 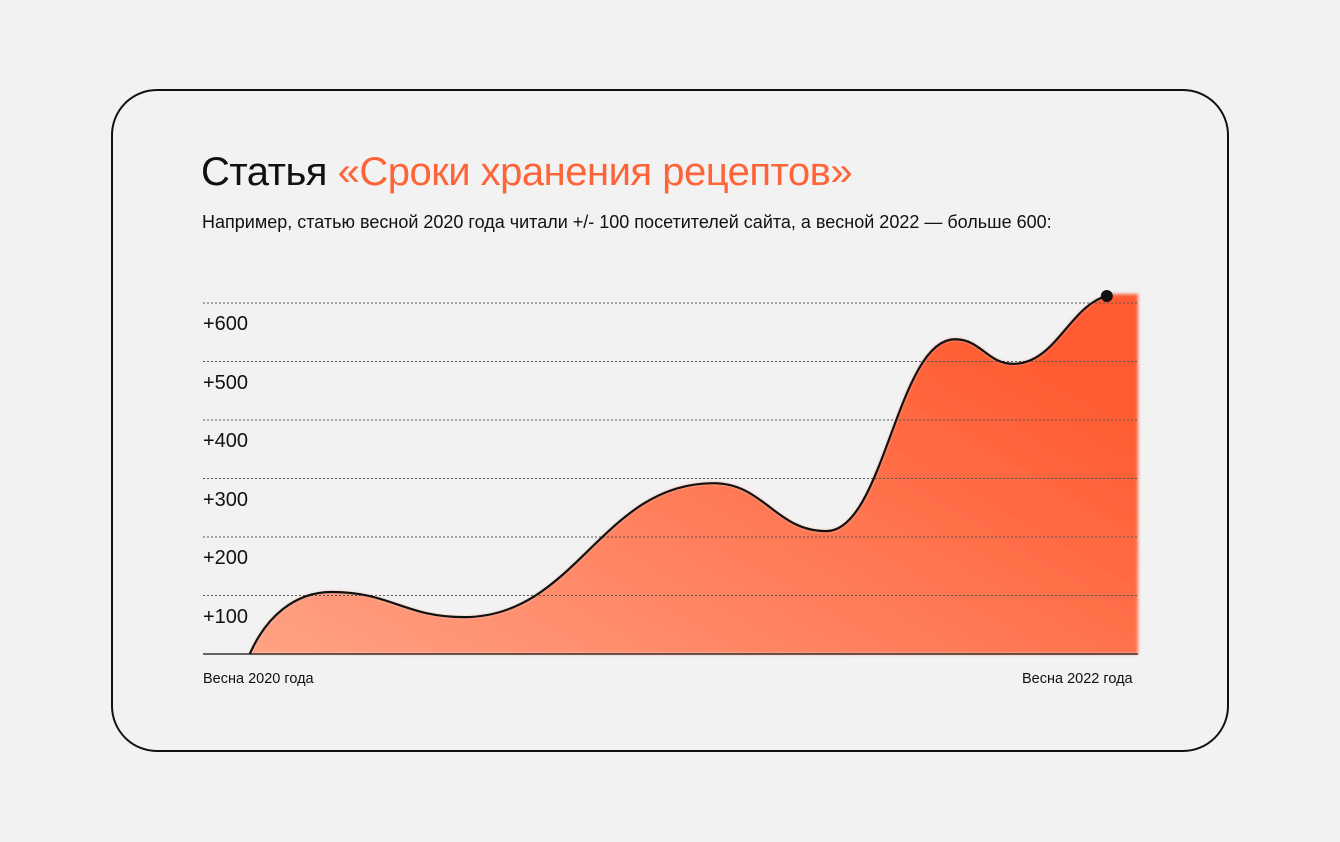 What do you see at coordinates (226, 441) in the screenshot?
I see `y-tick-label: +400` at bounding box center [226, 441].